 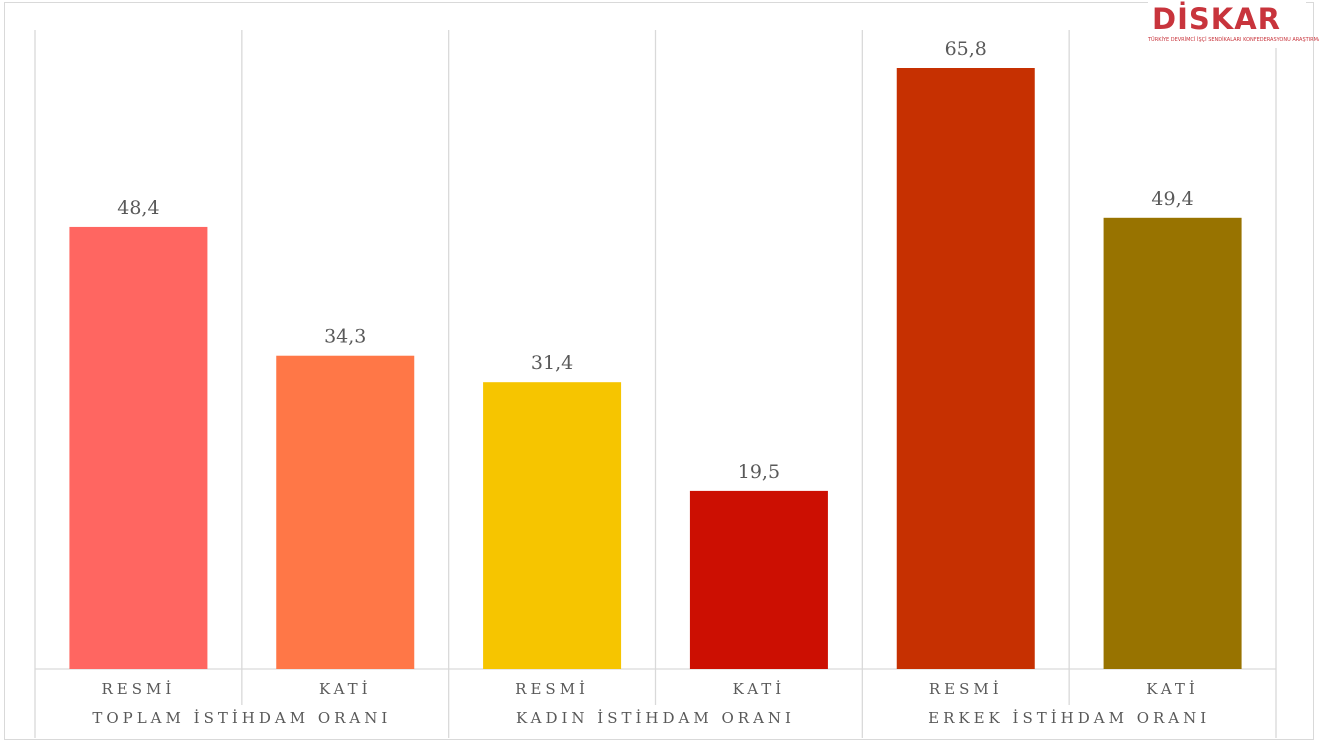 I want to click on category-label-2: KATİ, so click(x=345, y=689).